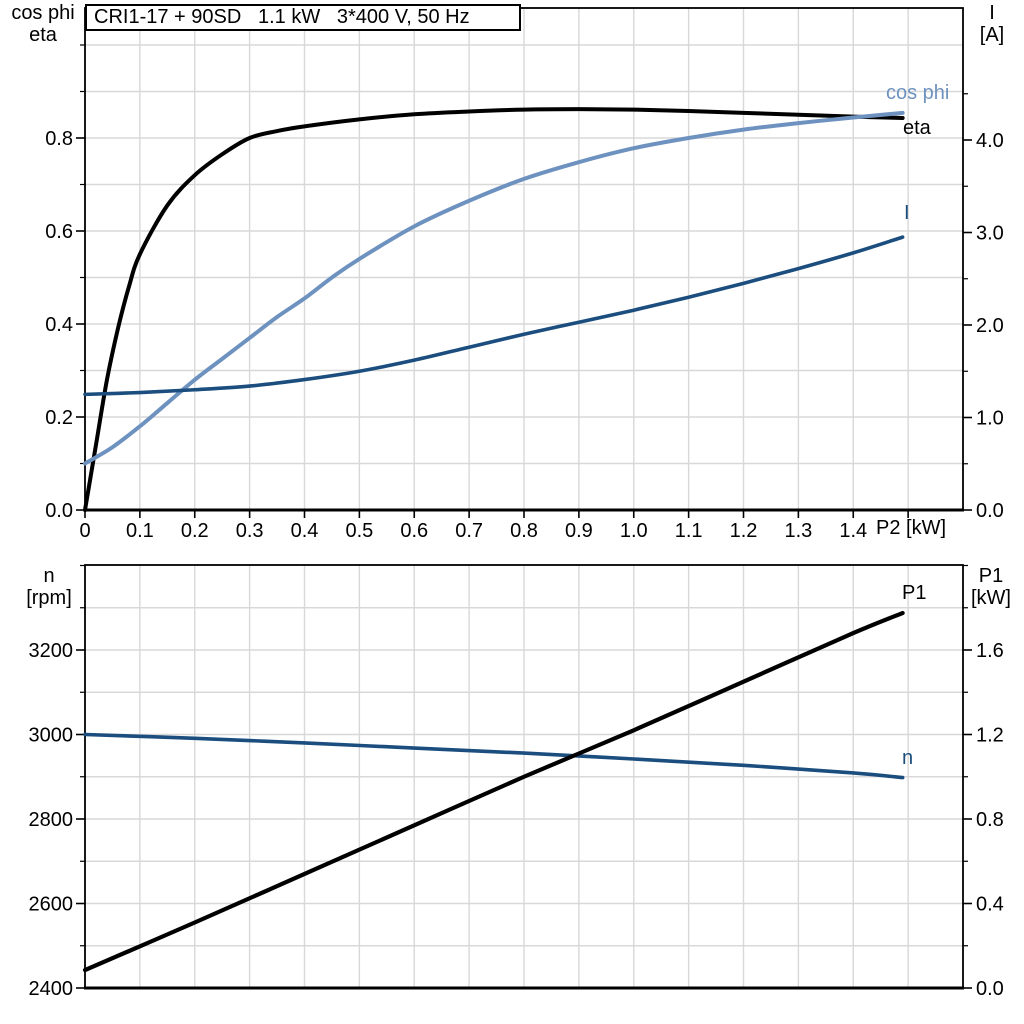 The width and height of the screenshot is (1024, 1024). I want to click on x-axis-tick-label: 1.4, so click(853, 531).